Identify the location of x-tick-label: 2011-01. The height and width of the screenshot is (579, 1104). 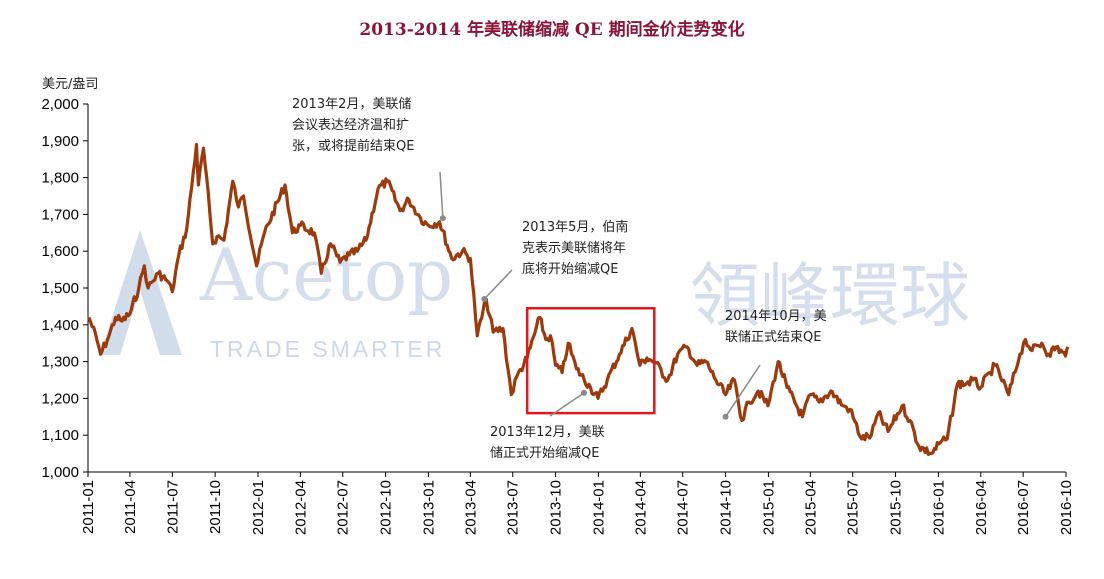
(88, 507).